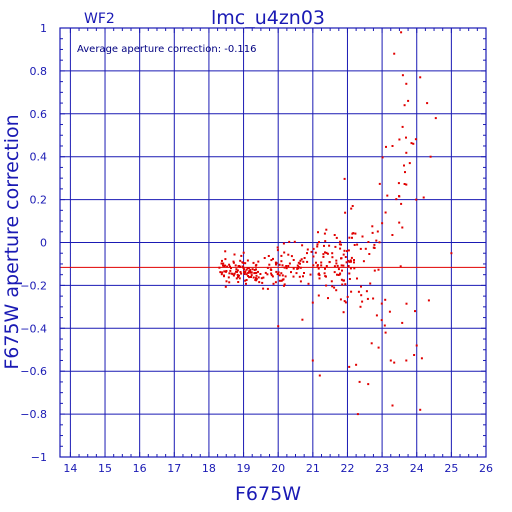 Image resolution: width=512 pixels, height=512 pixels. What do you see at coordinates (43, 243) in the screenshot?
I see `y-tick-label: 0` at bounding box center [43, 243].